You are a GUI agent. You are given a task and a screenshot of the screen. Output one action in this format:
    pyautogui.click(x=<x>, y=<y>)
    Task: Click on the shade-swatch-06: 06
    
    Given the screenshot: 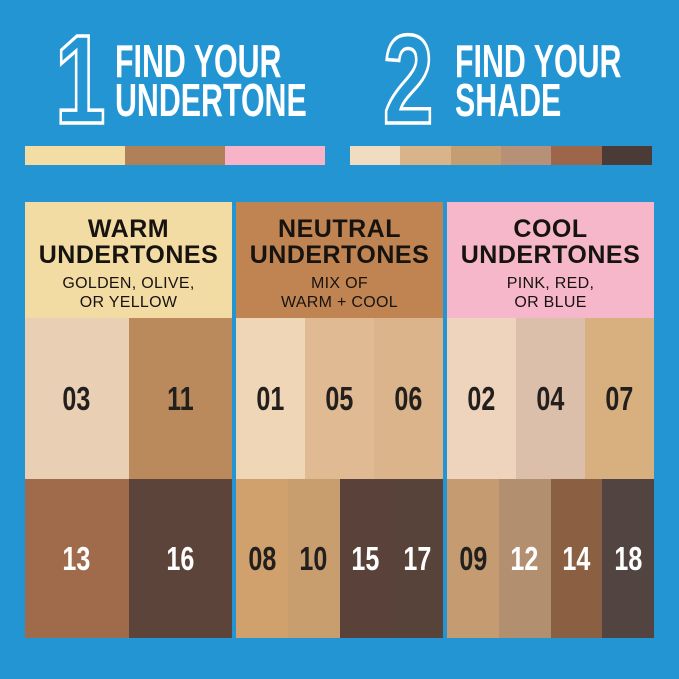 What is the action you would take?
    pyautogui.click(x=408, y=398)
    